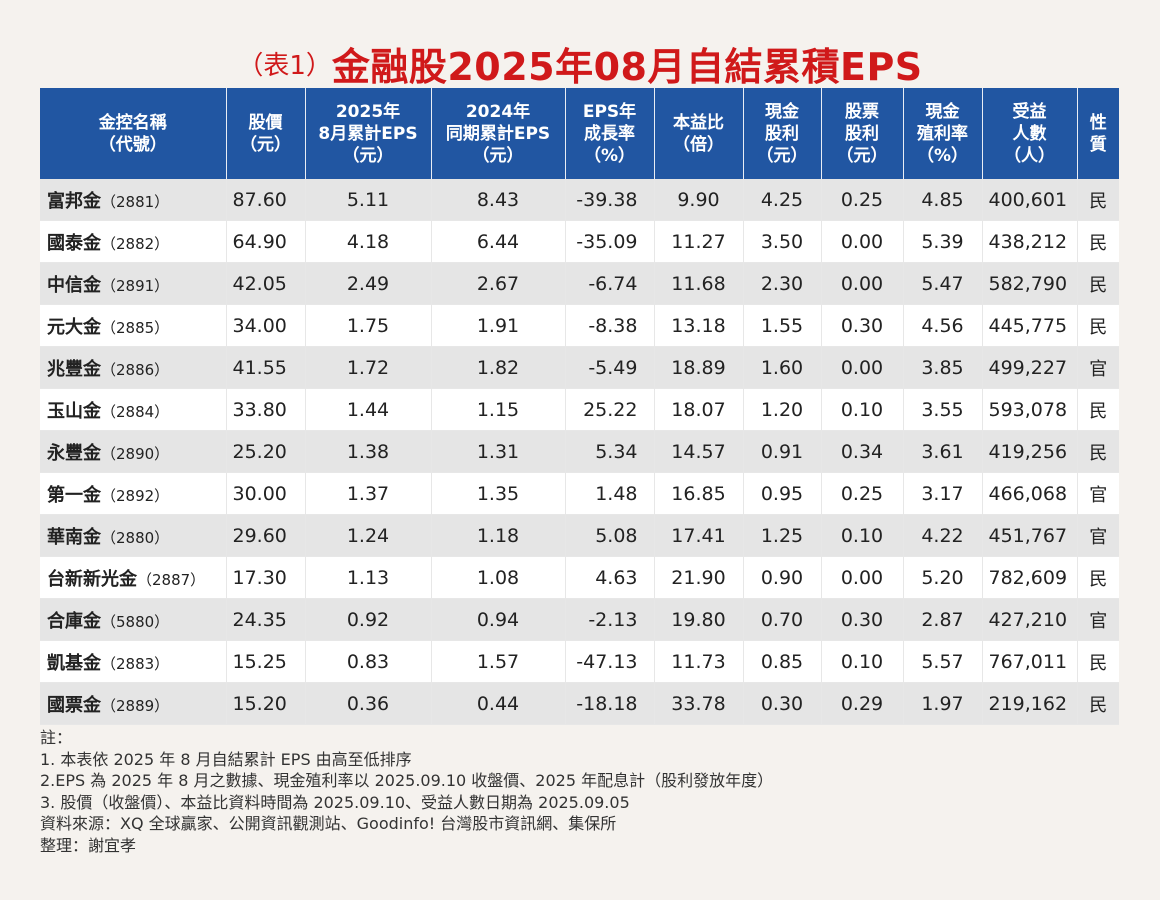  I want to click on cell-holders: 451,767, so click(1030, 535).